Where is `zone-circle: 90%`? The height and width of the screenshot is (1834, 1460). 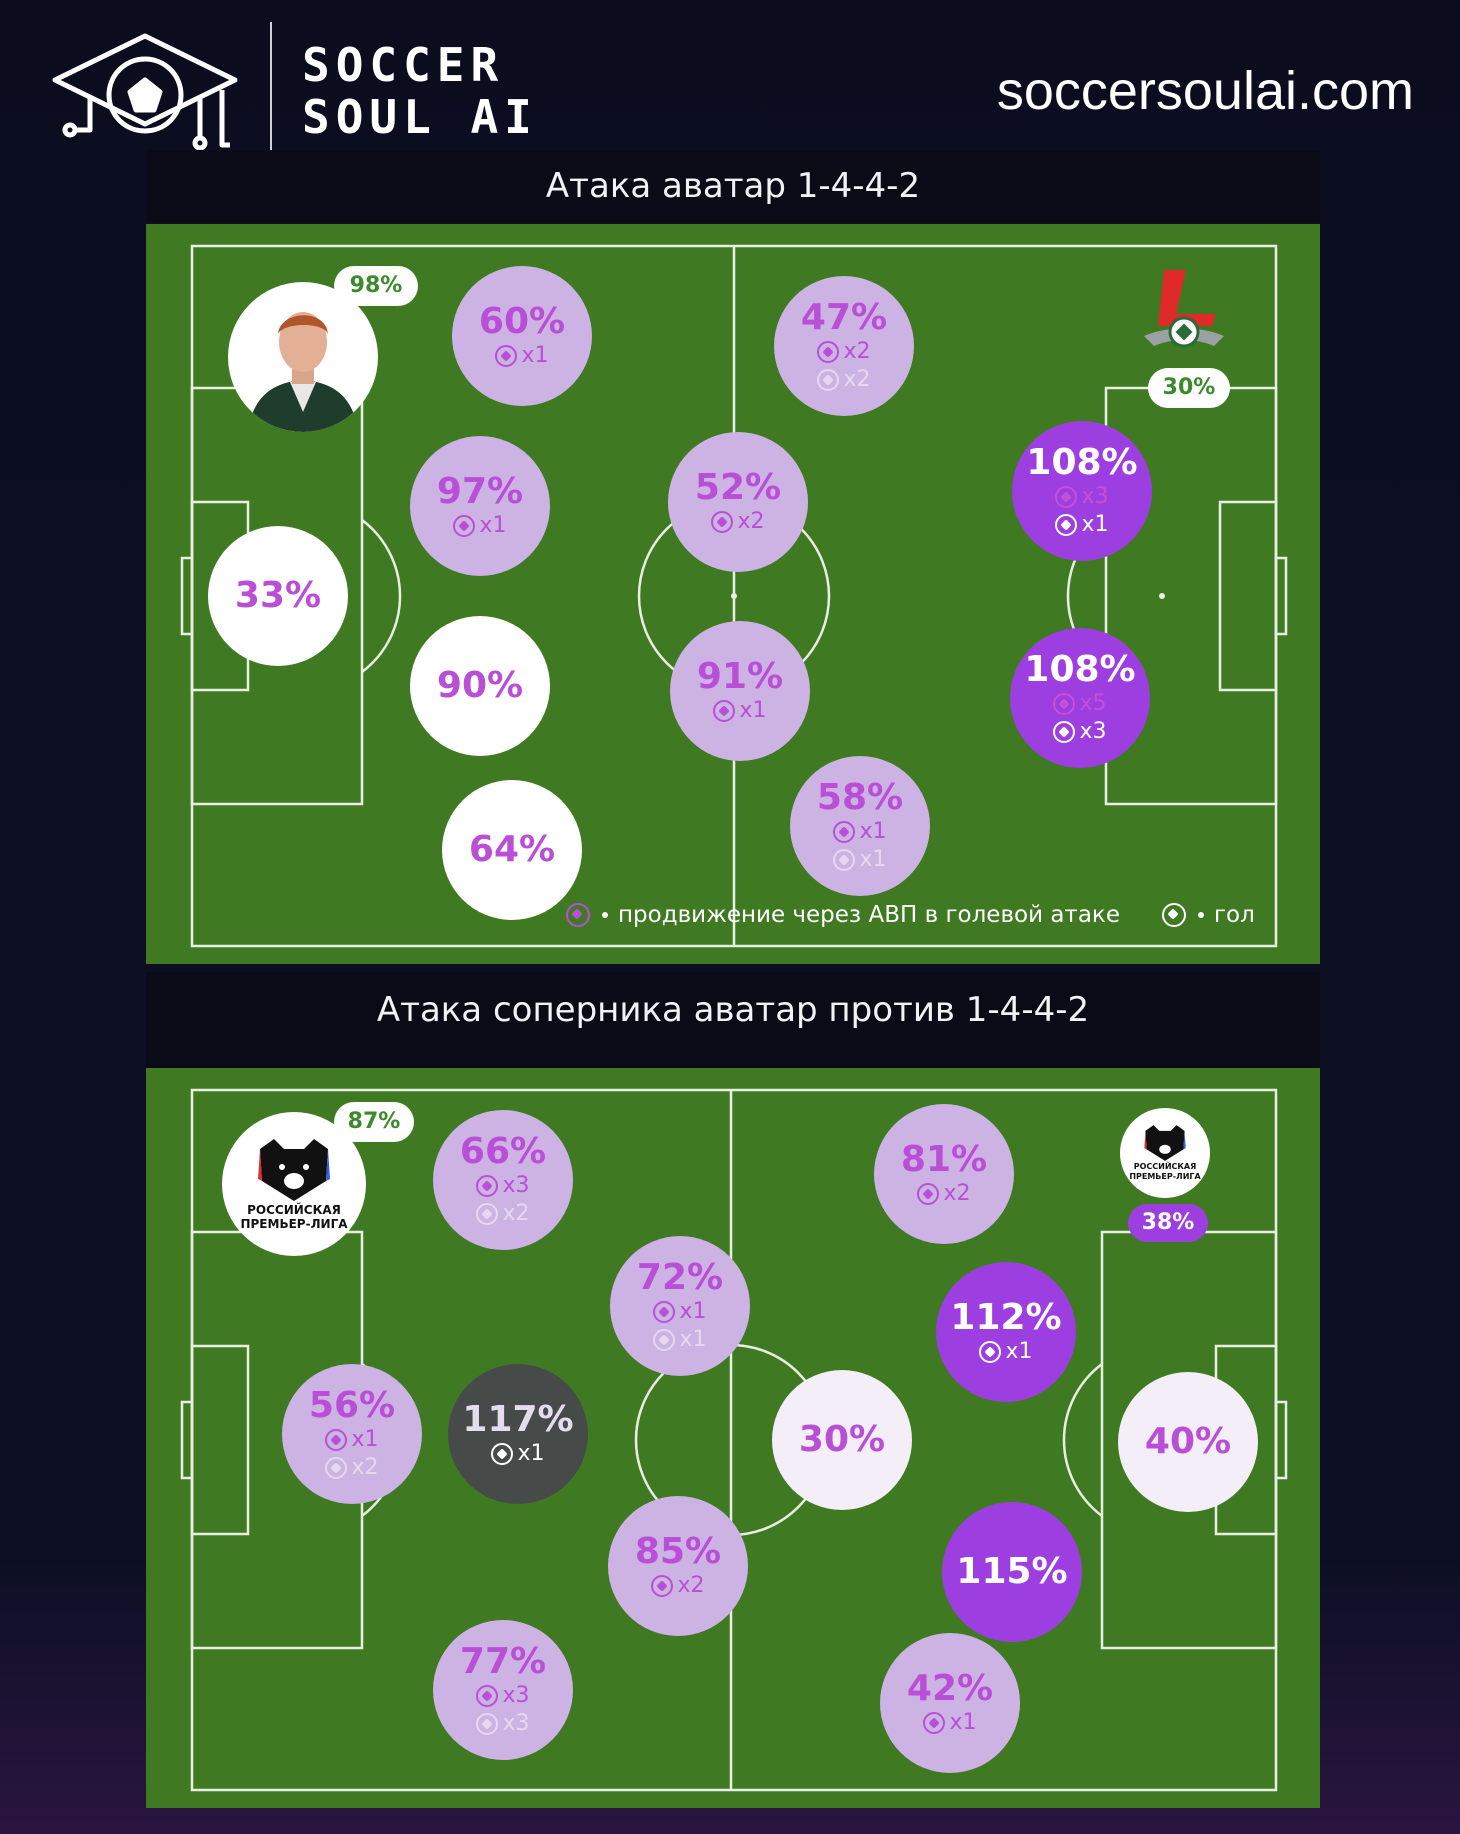 zone-circle: 90% is located at coordinates (480, 686).